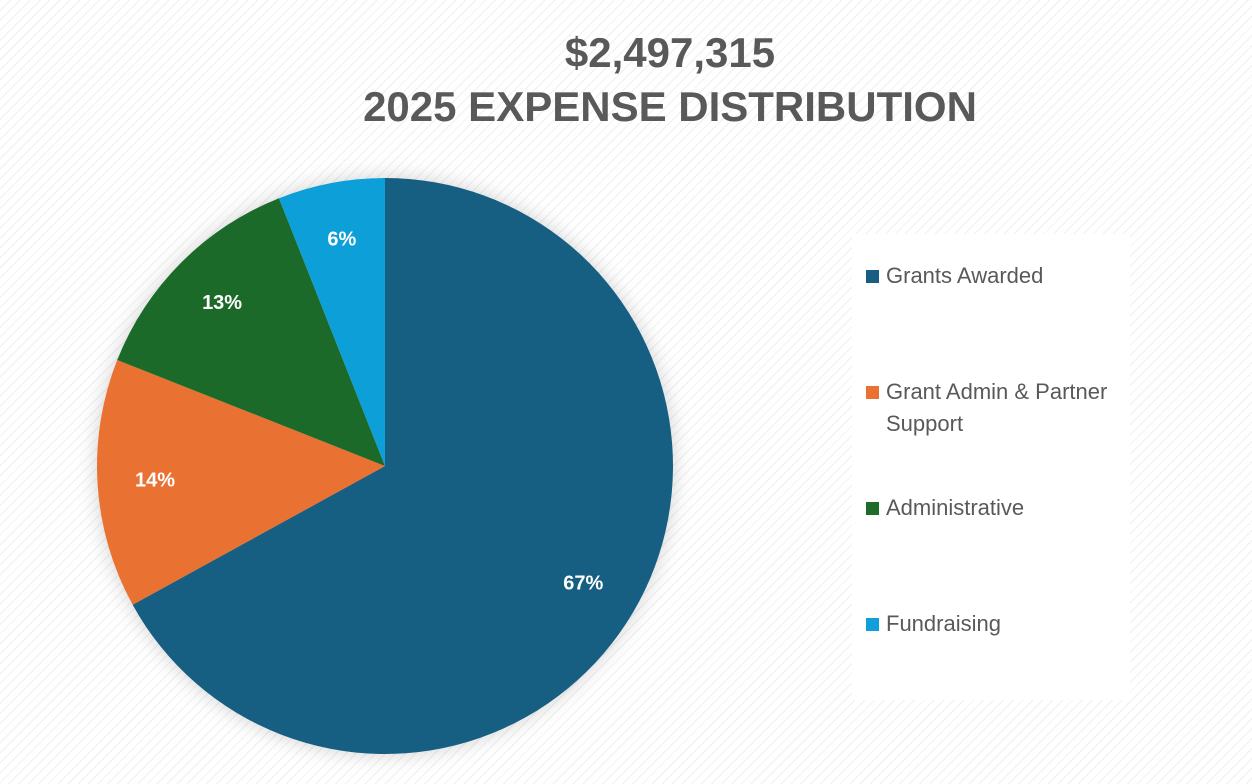 The width and height of the screenshot is (1252, 784). I want to click on legend-item-grants-awarded: Grants Awarded, so click(997, 276).